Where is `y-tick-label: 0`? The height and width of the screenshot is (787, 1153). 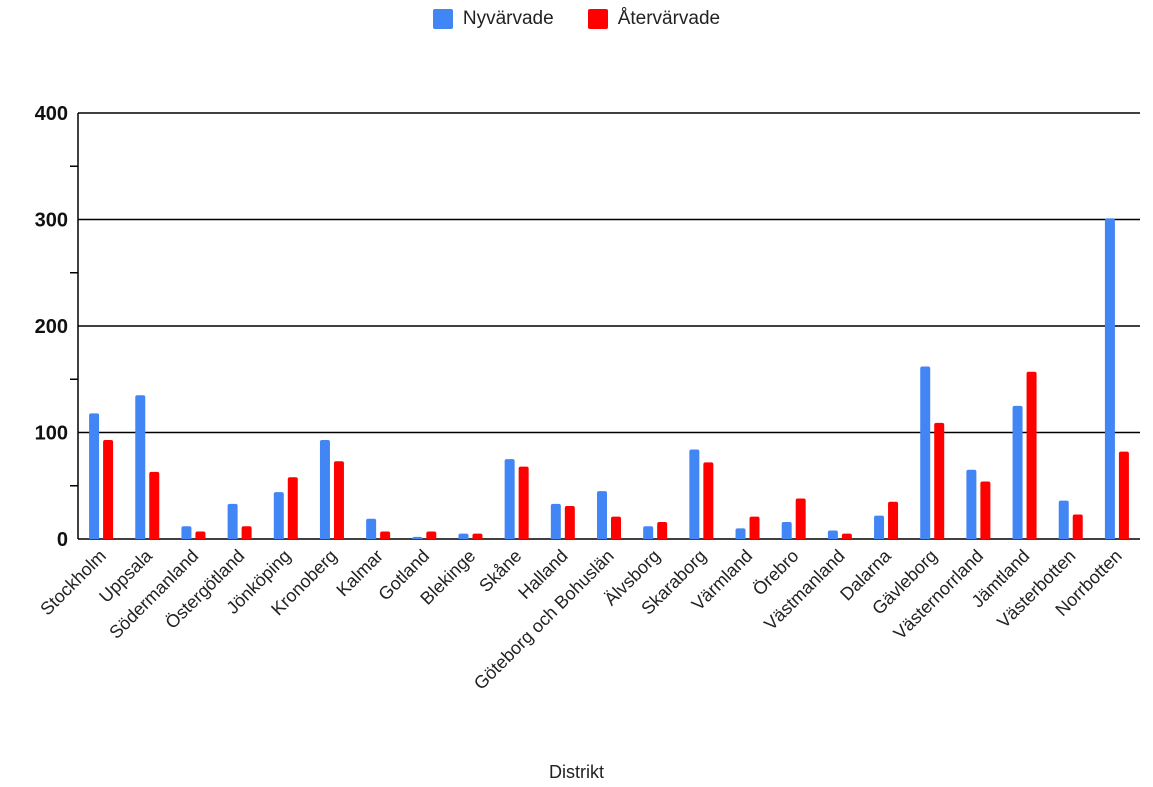 y-tick-label: 0 is located at coordinates (62, 540).